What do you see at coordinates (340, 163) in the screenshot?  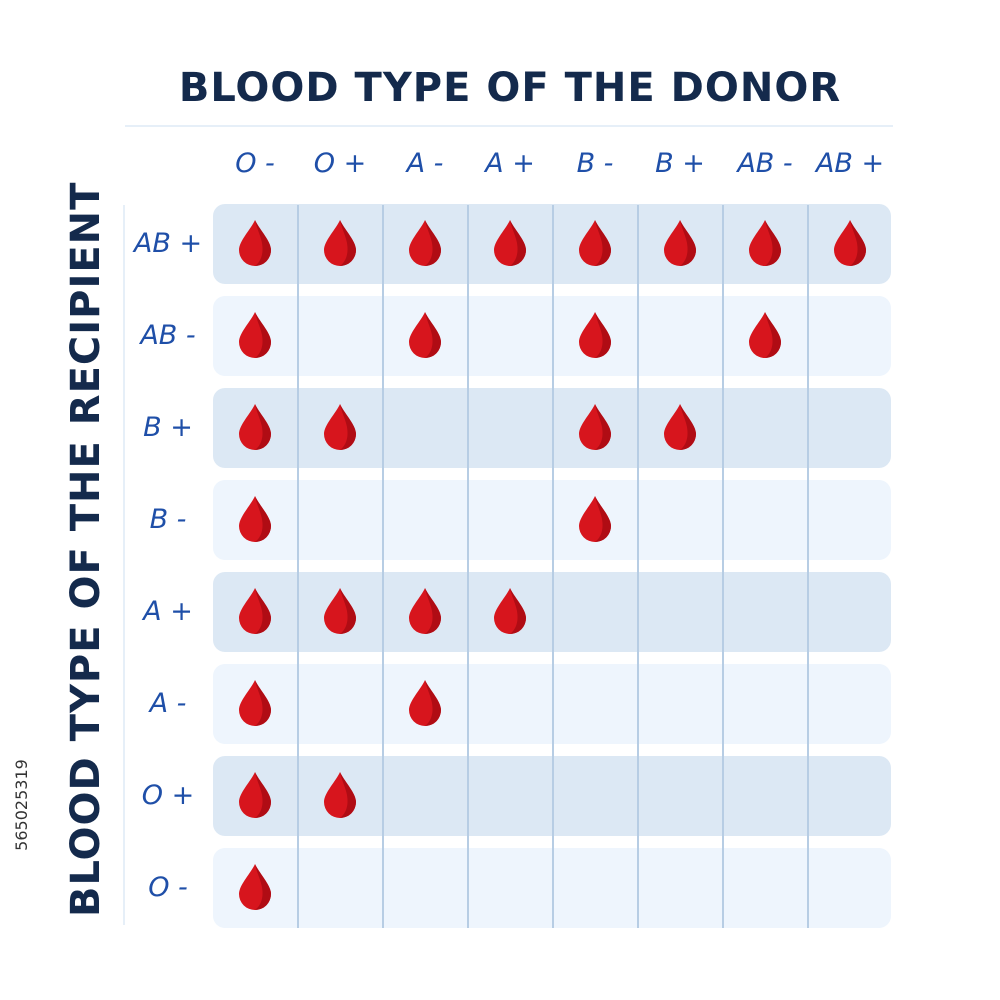 I see `donor-type-label: O +` at bounding box center [340, 163].